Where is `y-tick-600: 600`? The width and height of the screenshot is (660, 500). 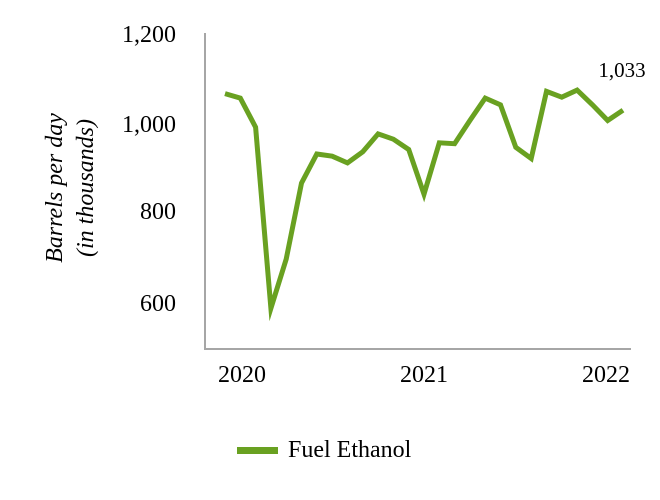 y-tick-600: 600 is located at coordinates (158, 304).